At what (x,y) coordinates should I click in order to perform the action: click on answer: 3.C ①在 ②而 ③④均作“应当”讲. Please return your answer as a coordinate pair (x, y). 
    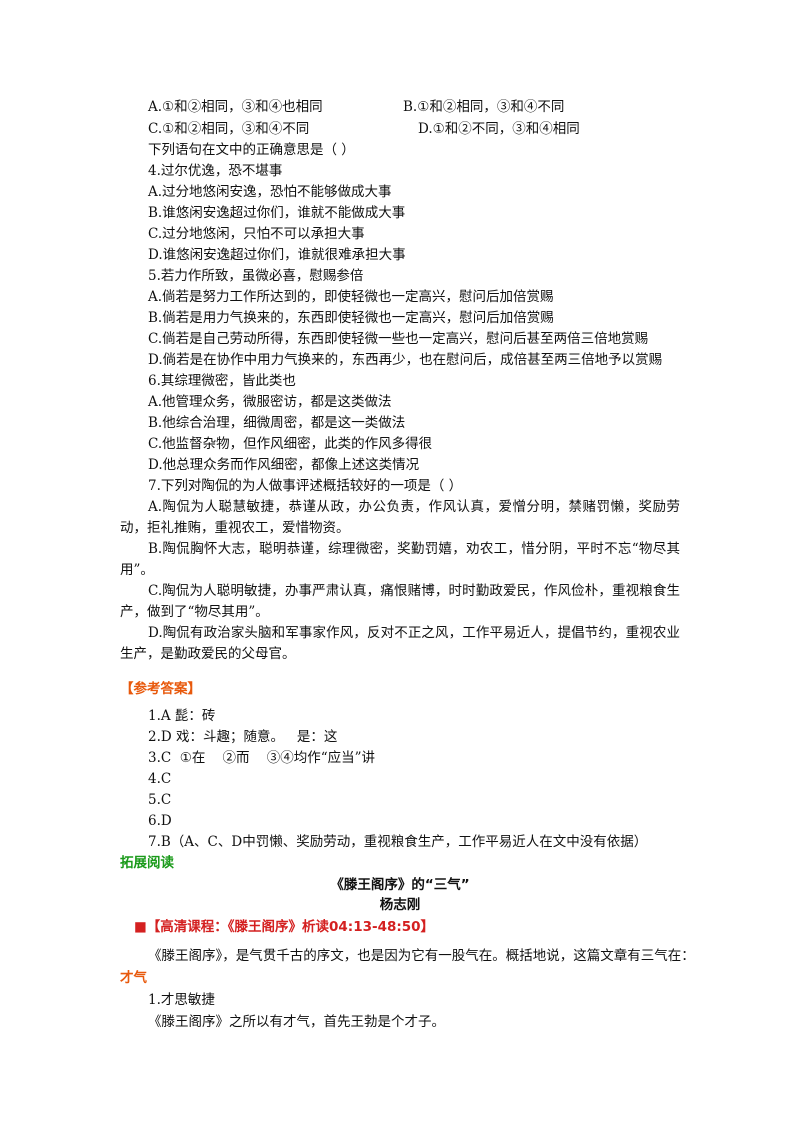
    Looking at the image, I should click on (262, 758).